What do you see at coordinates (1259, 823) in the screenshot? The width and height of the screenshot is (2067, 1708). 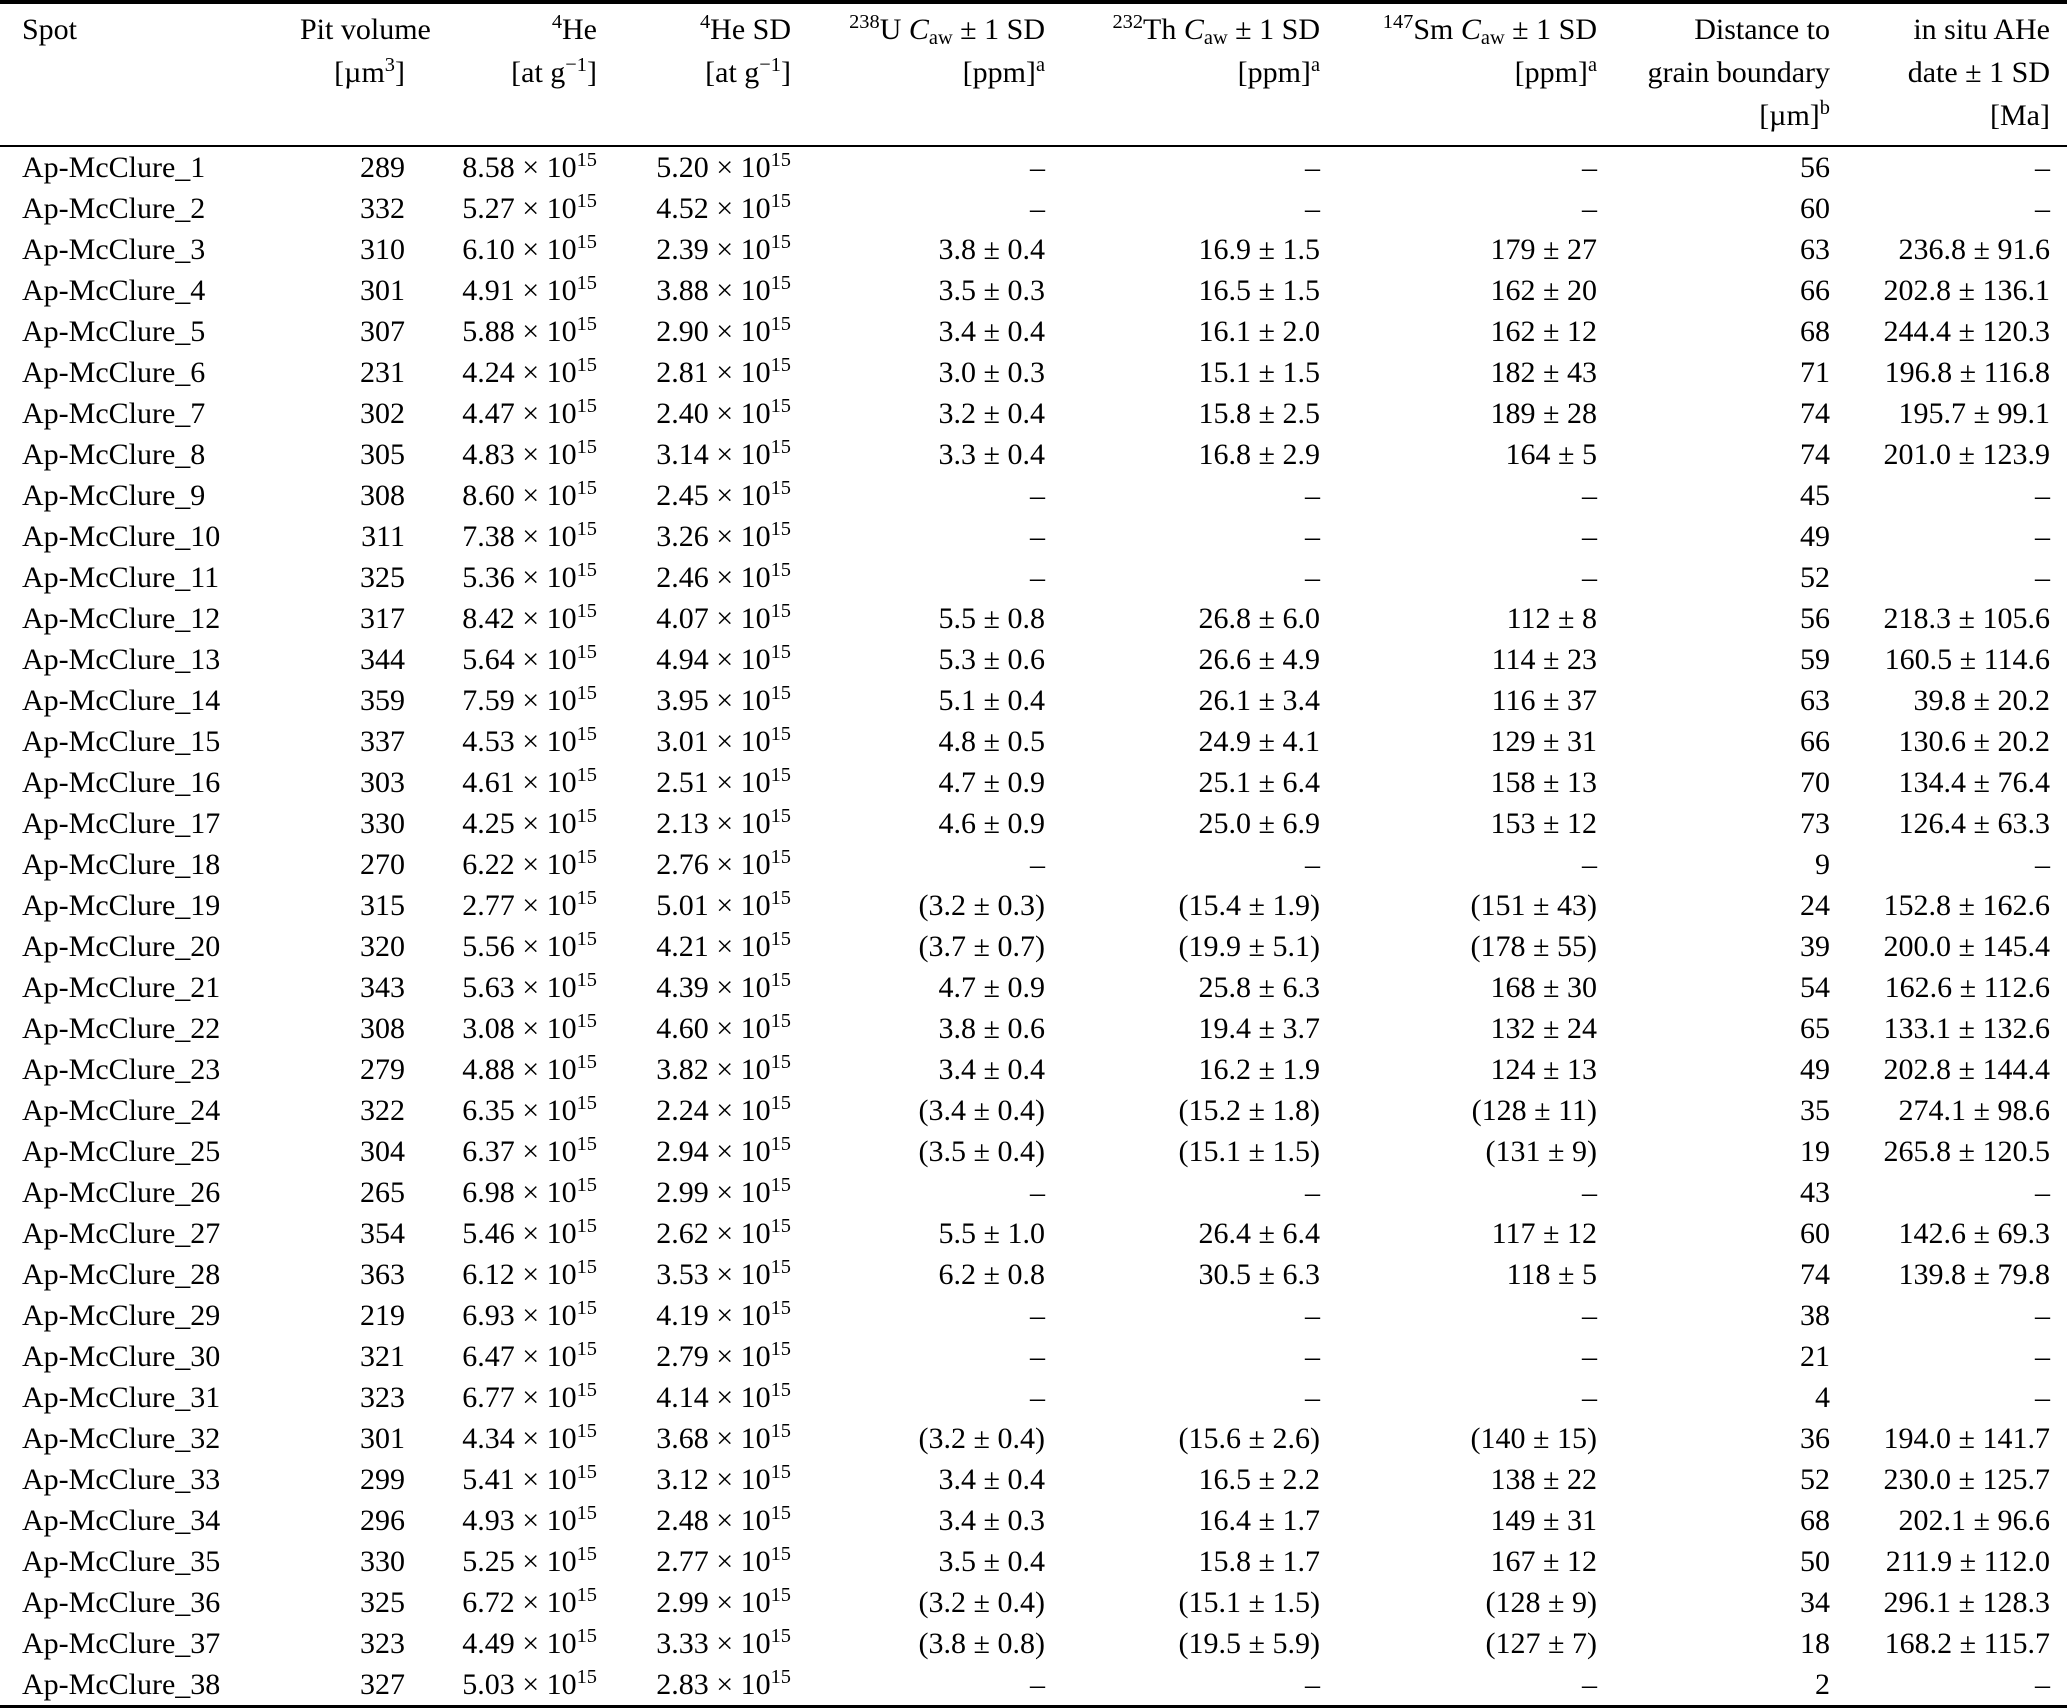 I see `cell-th232: 25.0 ± 6.9` at bounding box center [1259, 823].